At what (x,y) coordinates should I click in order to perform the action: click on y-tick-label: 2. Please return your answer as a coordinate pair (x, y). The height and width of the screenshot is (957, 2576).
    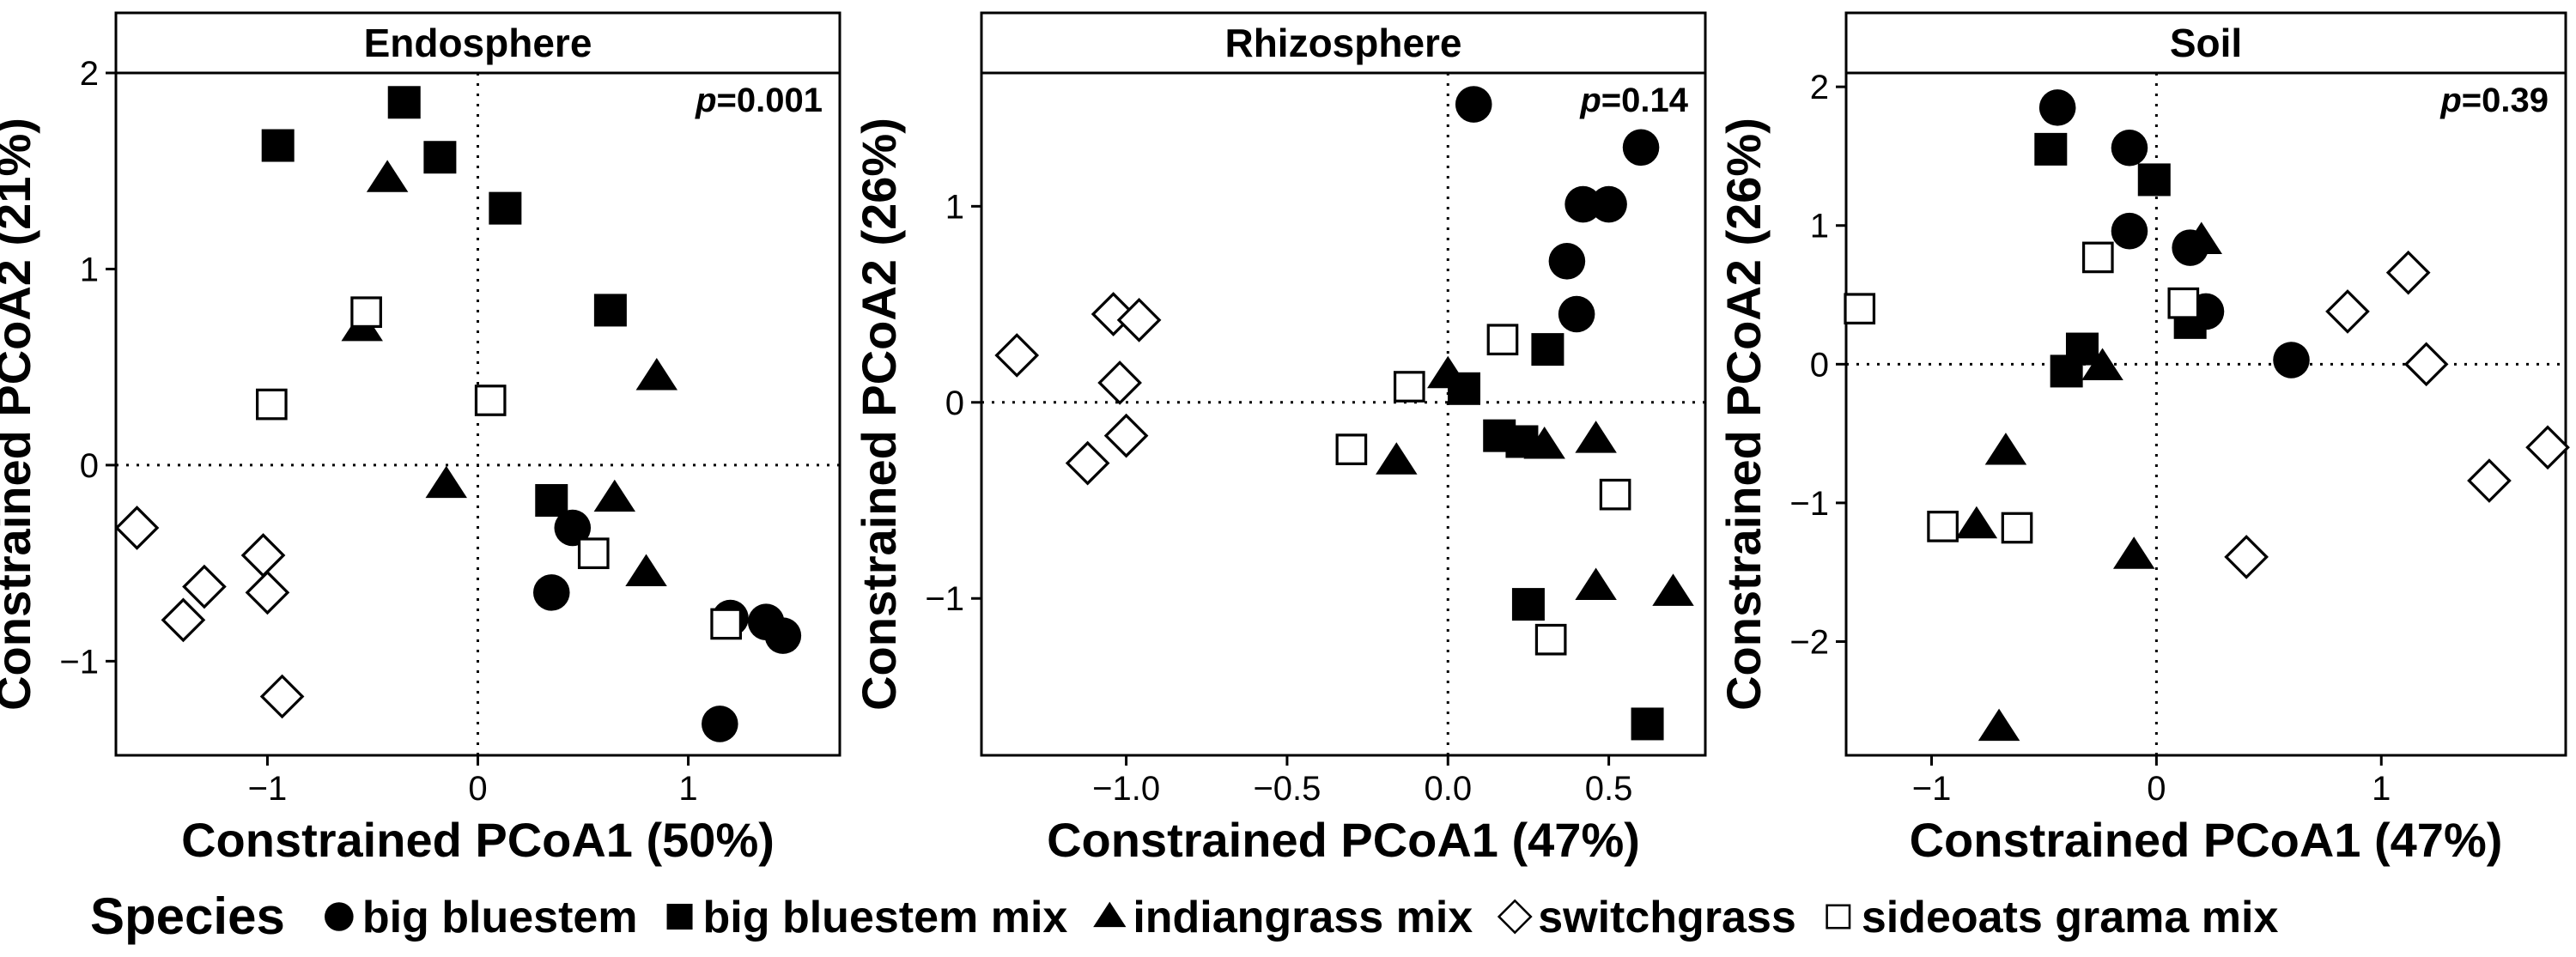
    Looking at the image, I should click on (90, 74).